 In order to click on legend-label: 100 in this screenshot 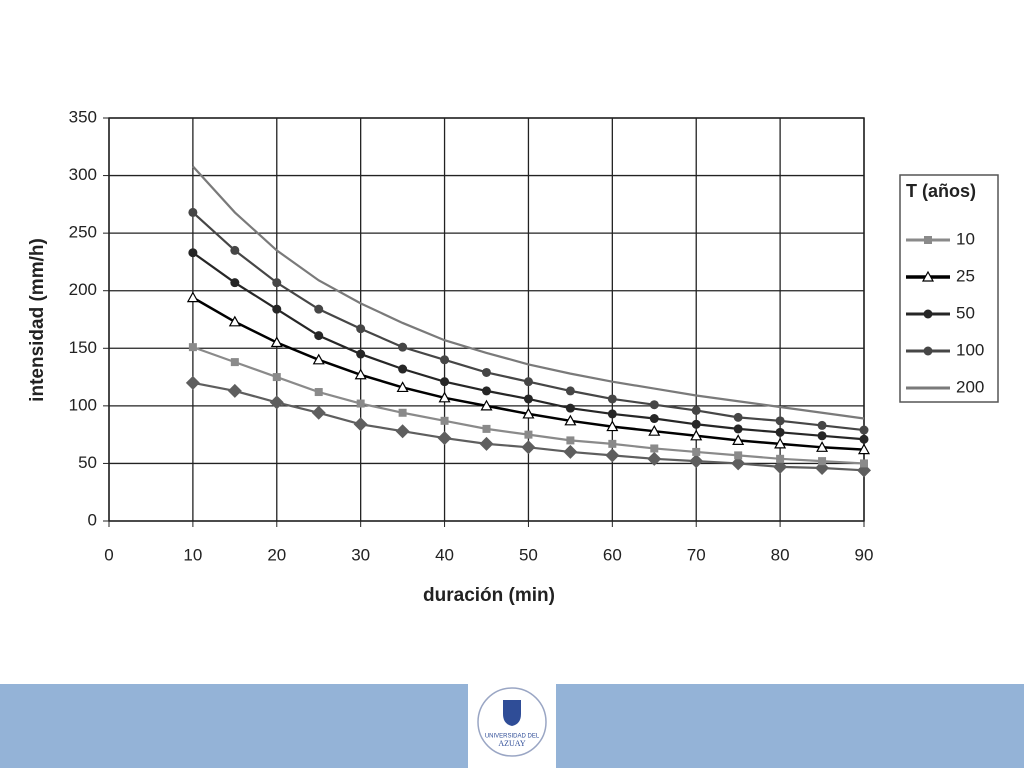, I will do `click(970, 349)`.